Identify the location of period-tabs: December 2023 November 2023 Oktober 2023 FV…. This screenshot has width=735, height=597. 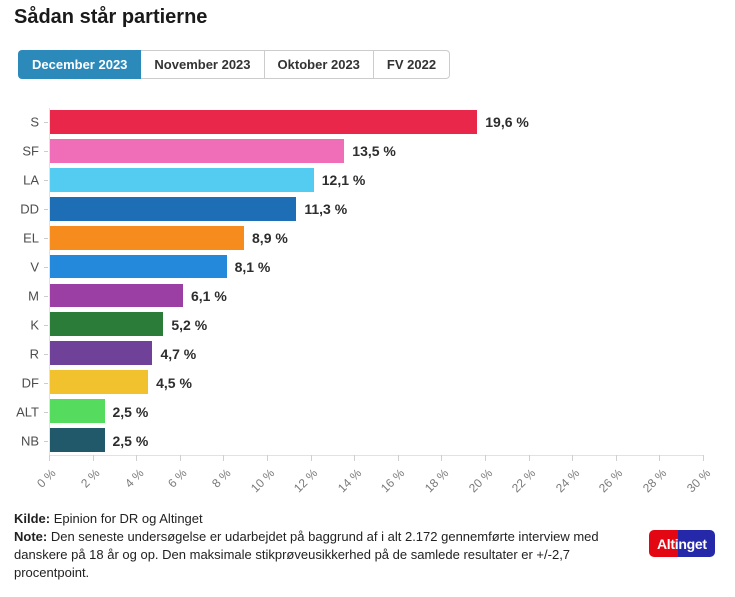
(234, 64).